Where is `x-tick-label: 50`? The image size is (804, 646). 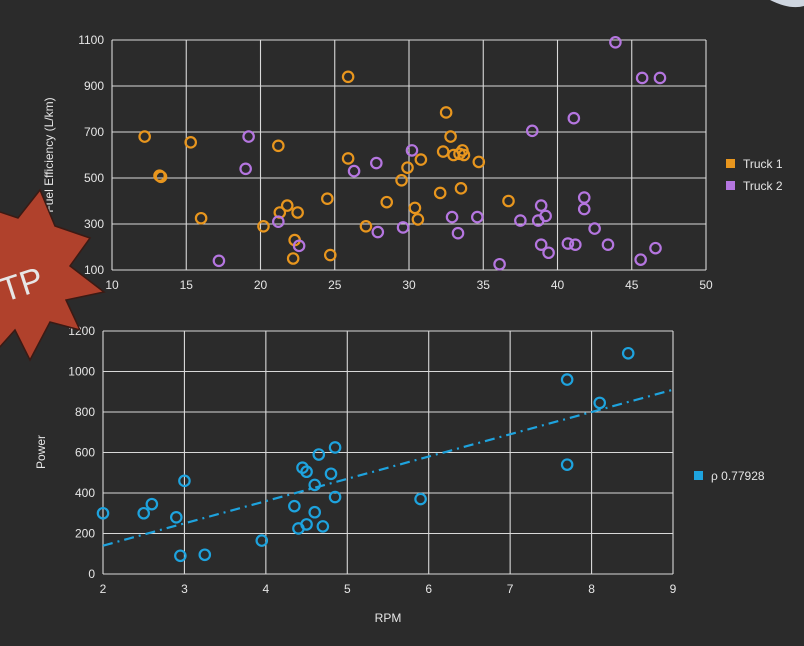
x-tick-label: 50 is located at coordinates (706, 285).